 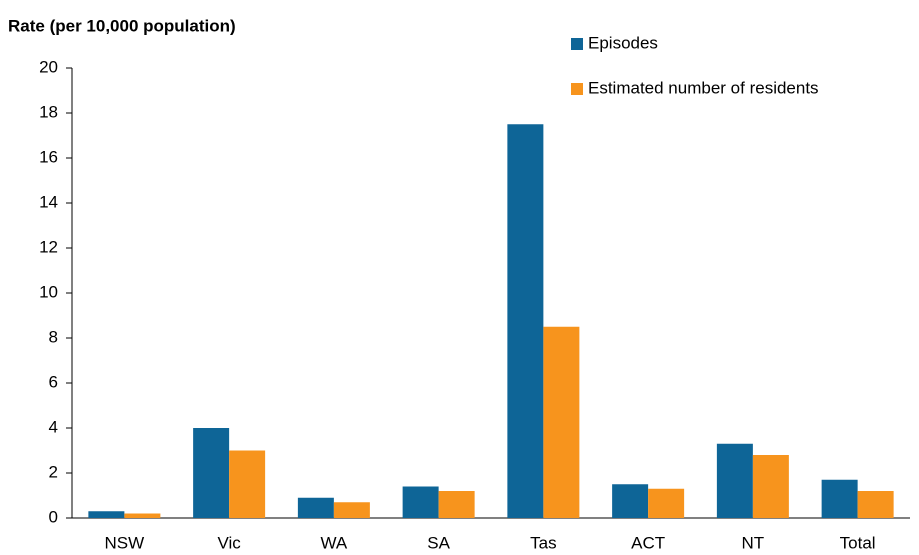 What do you see at coordinates (48, 291) in the screenshot?
I see `y-tick-label: 10` at bounding box center [48, 291].